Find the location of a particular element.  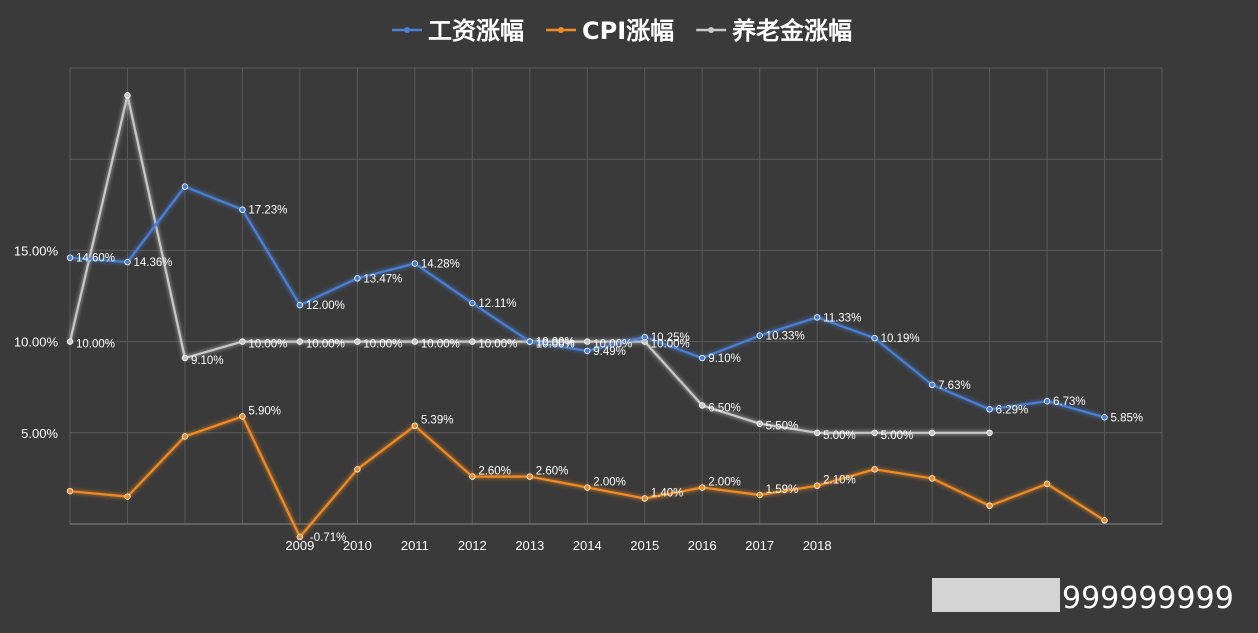

data-label: 11.33% is located at coordinates (842, 318).